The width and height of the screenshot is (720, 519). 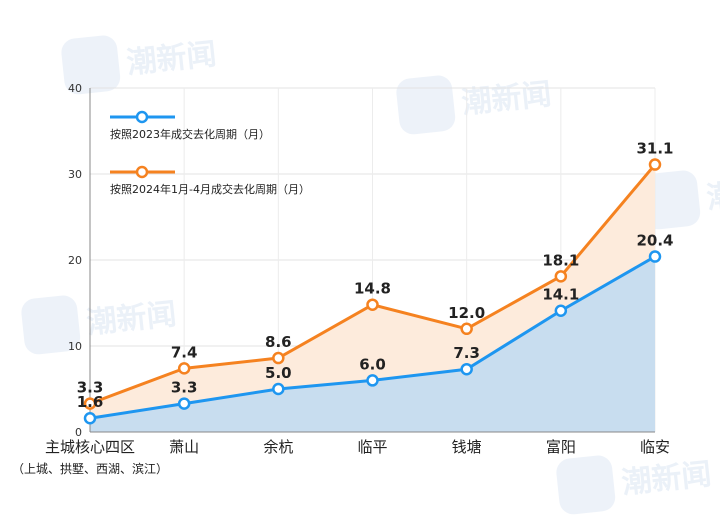 I want to click on data-label: 14.8, so click(x=372, y=289).